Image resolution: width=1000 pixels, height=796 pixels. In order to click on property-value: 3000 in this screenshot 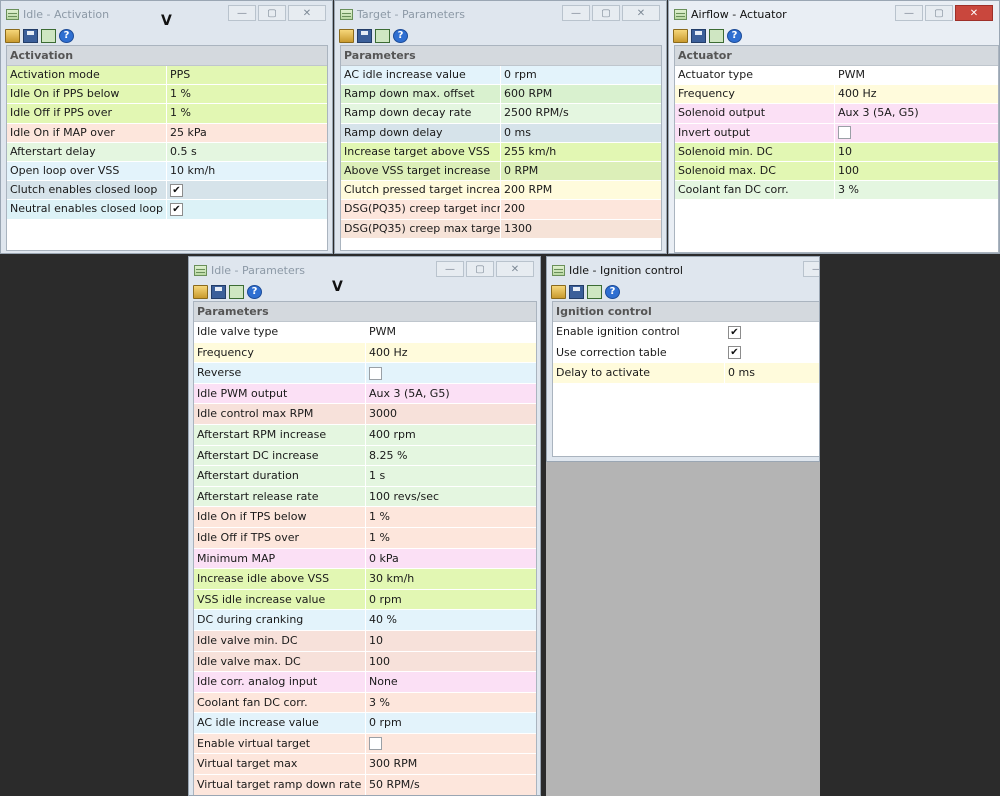, I will do `click(383, 414)`.